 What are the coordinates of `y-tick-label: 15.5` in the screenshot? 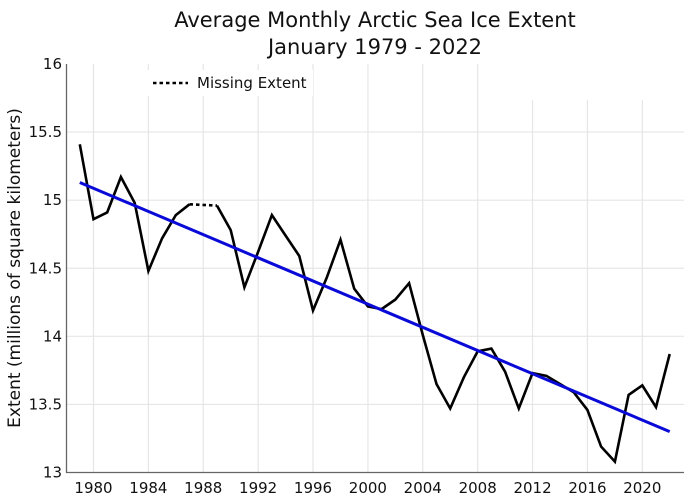 It's located at (45, 132).